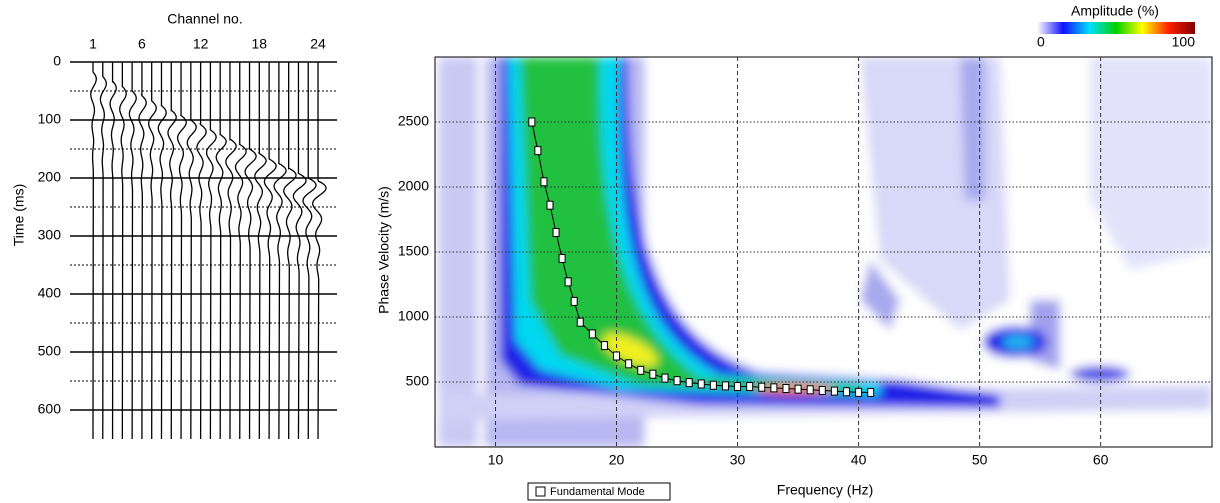 The image size is (1220, 503). What do you see at coordinates (540, 491) in the screenshot?
I see `legend-symbol` at bounding box center [540, 491].